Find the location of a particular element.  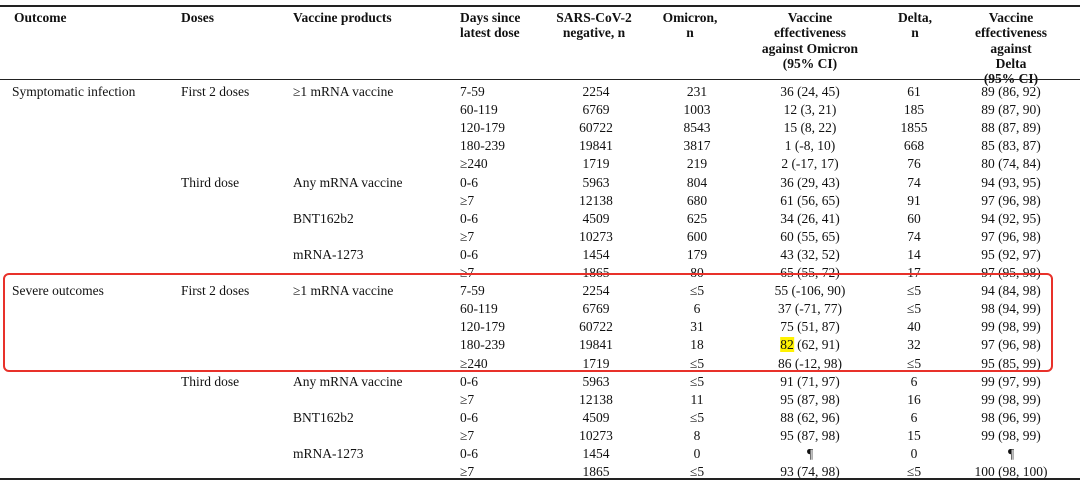

cell-omicron: 625 is located at coordinates (697, 218).